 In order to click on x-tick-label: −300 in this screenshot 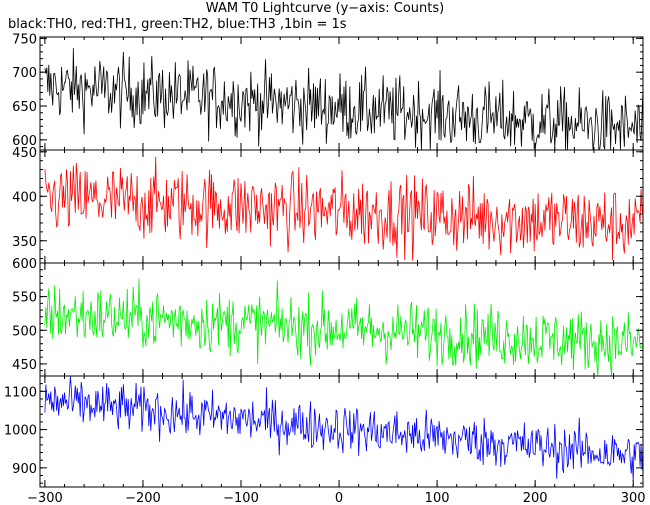, I will do `click(45, 498)`.